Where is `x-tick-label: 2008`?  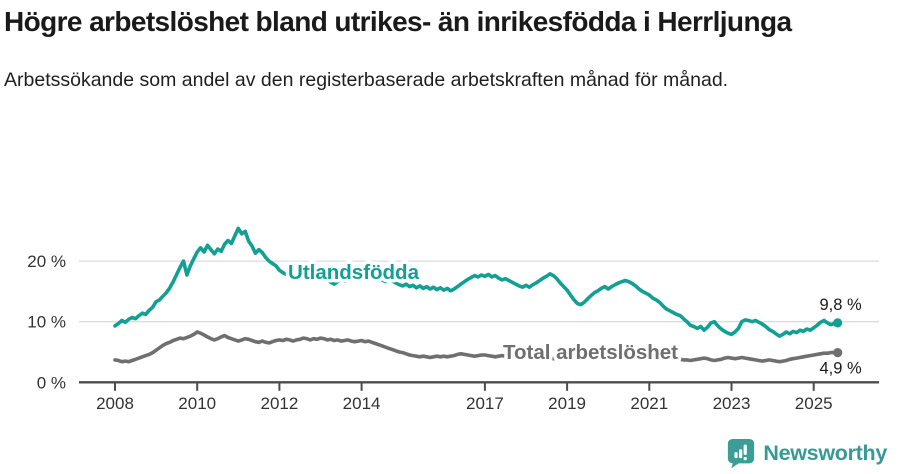 x-tick-label: 2008 is located at coordinates (115, 403).